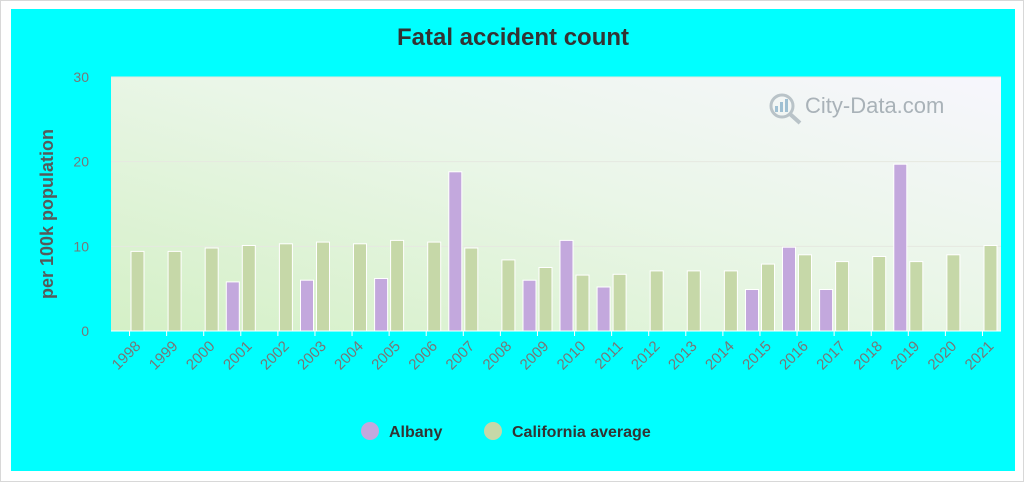 This screenshot has height=482, width=1024. I want to click on y-tick-label: 30, so click(81, 77).